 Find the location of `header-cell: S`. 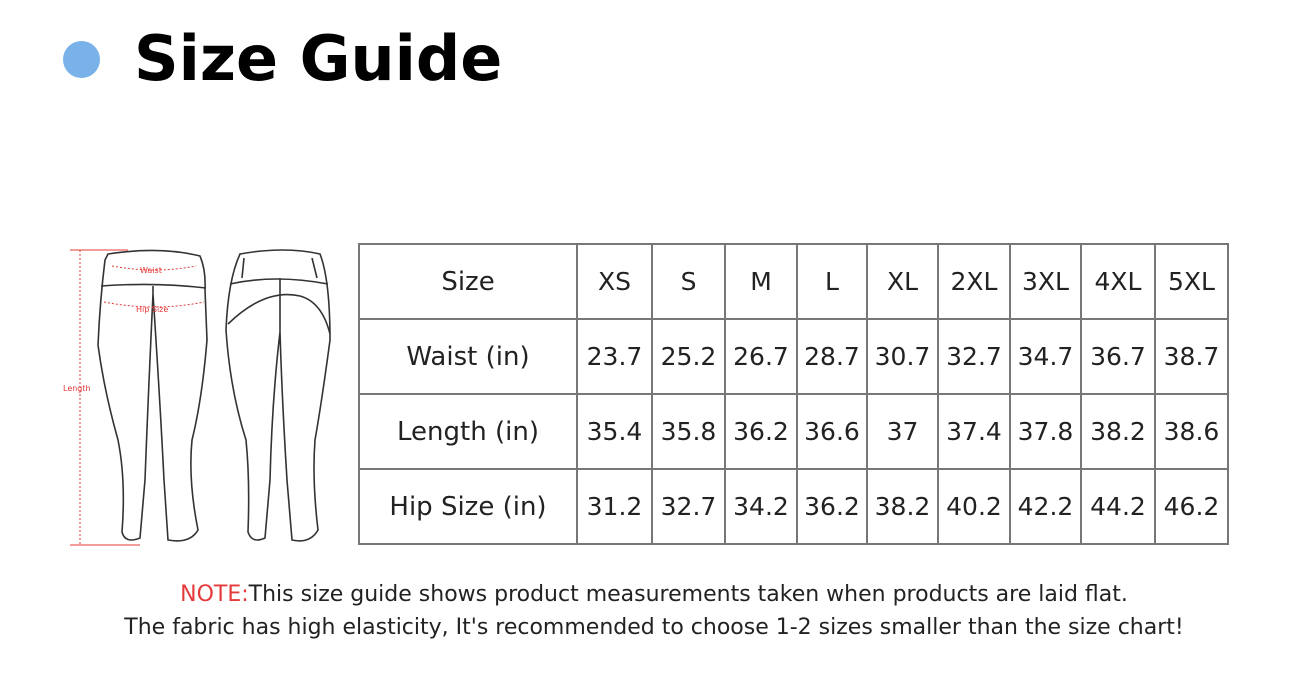

header-cell: S is located at coordinates (688, 281).